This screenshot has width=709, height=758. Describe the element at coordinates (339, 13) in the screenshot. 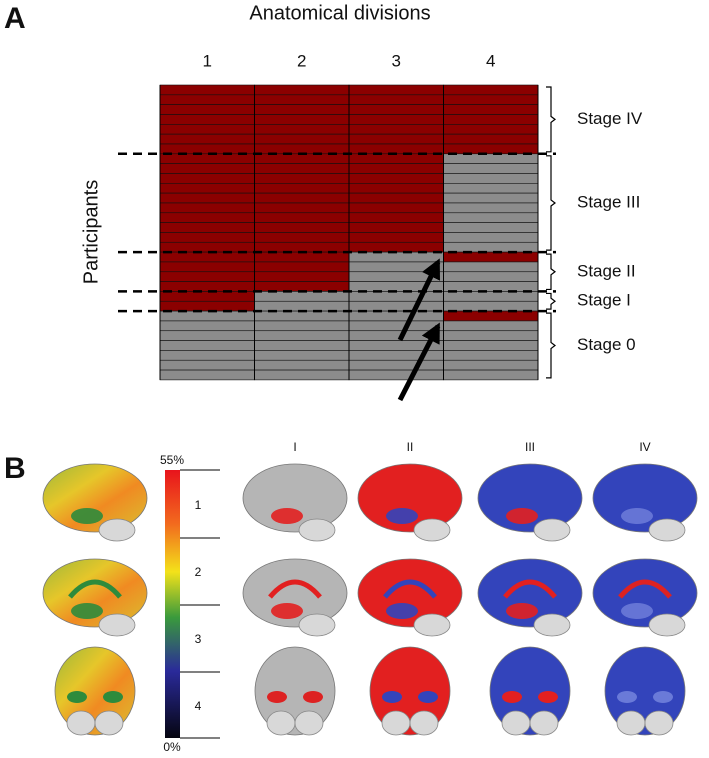

I see `panel-title: Anatomical divisions` at that location.